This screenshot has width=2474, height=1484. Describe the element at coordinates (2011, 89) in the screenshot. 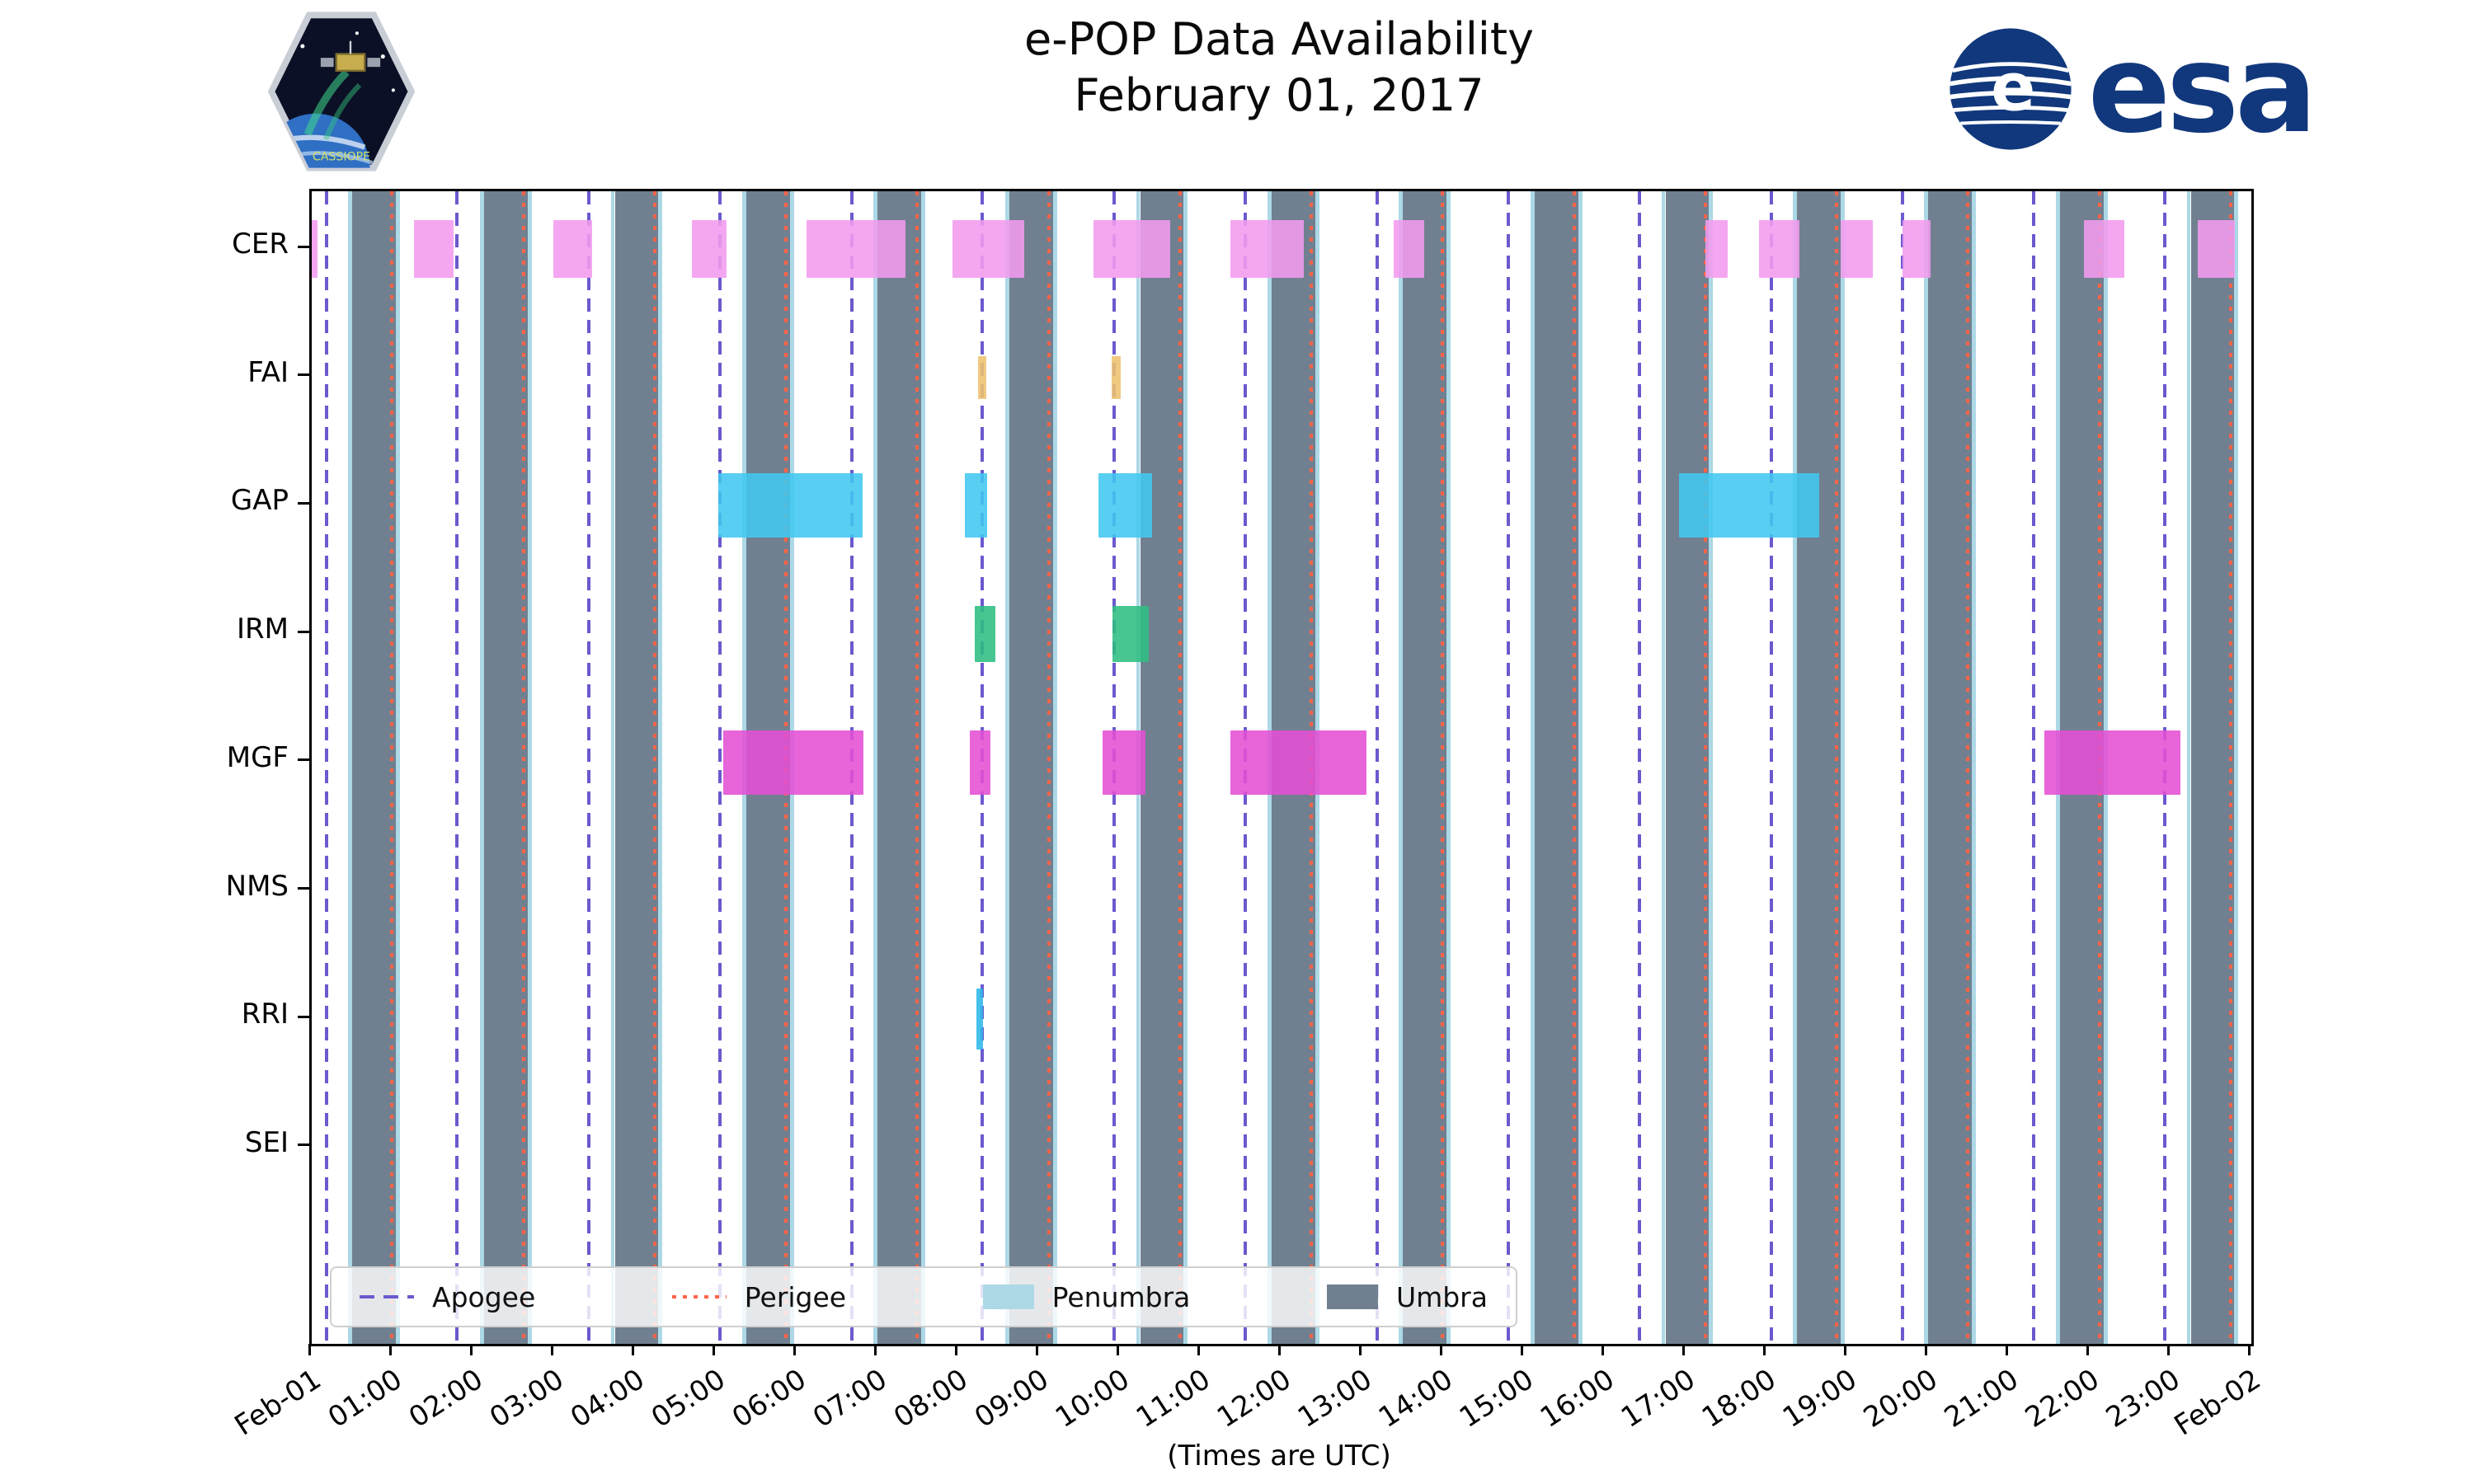

I see `esa-globe-graphic` at that location.